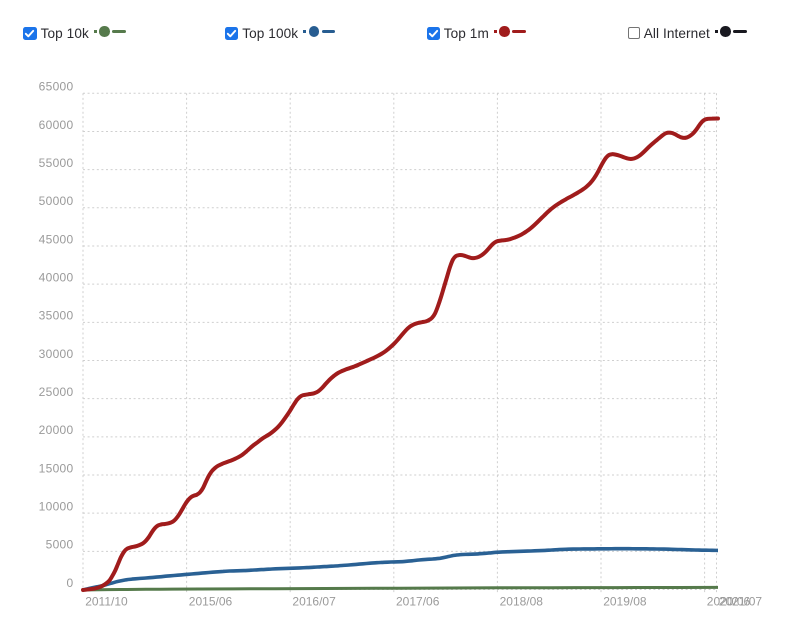 Image resolution: width=800 pixels, height=630 pixels. What do you see at coordinates (56, 278) in the screenshot?
I see `svg-text: 40000` at bounding box center [56, 278].